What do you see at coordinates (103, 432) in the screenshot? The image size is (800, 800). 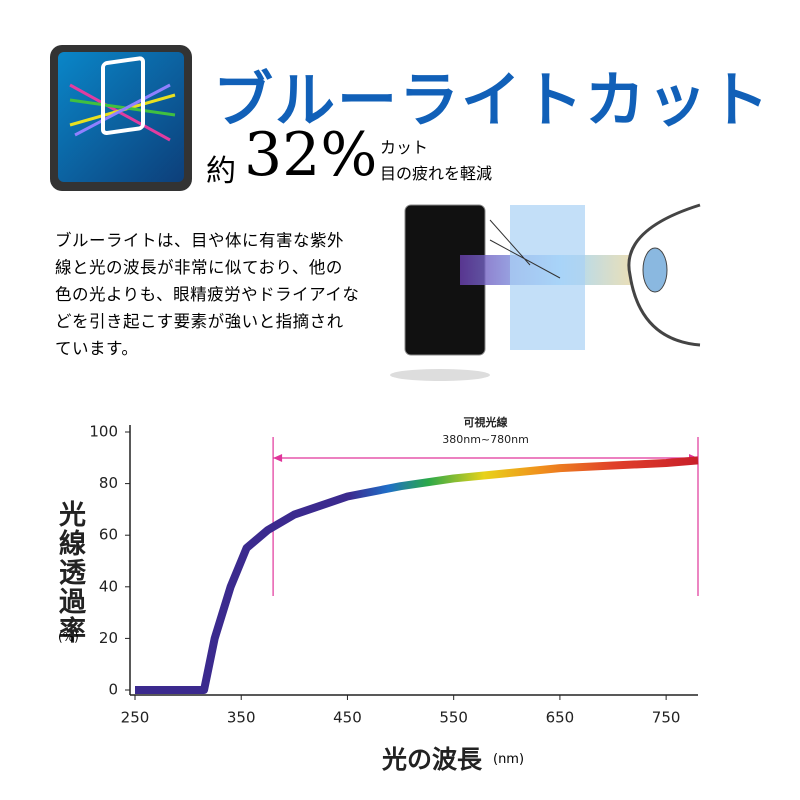 I see `y-tick-label: 100` at bounding box center [103, 432].